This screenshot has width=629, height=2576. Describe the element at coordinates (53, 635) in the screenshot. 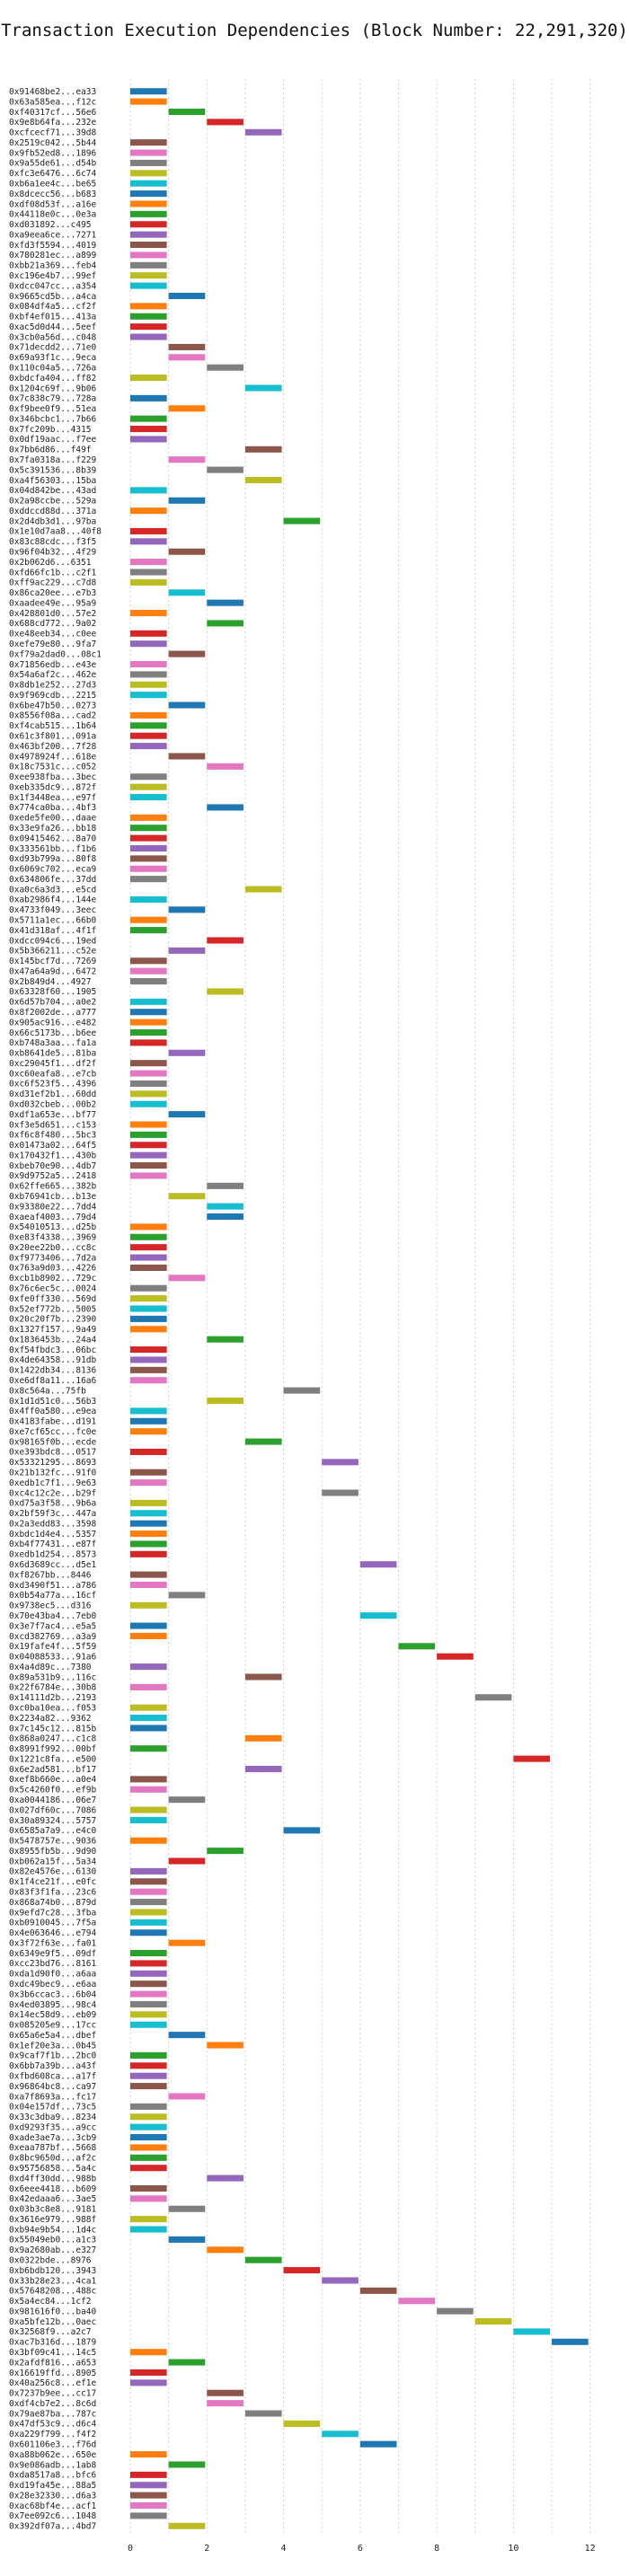

I see `transaction-label: 0xe48eeb34...c0ee` at that location.